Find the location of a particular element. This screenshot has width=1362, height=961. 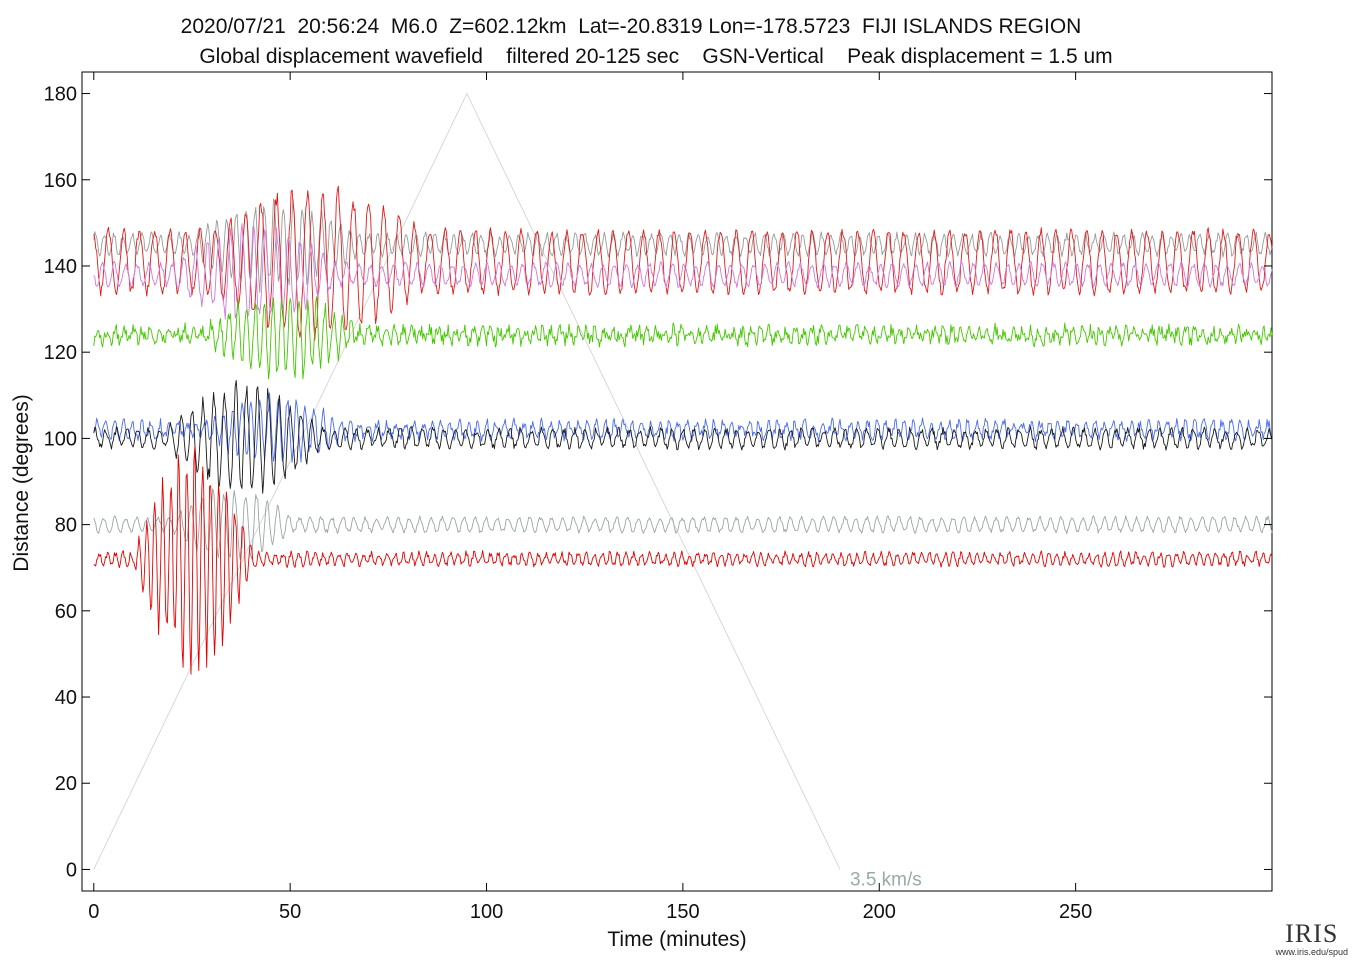

y-tick-label: 80 is located at coordinates (66, 526).